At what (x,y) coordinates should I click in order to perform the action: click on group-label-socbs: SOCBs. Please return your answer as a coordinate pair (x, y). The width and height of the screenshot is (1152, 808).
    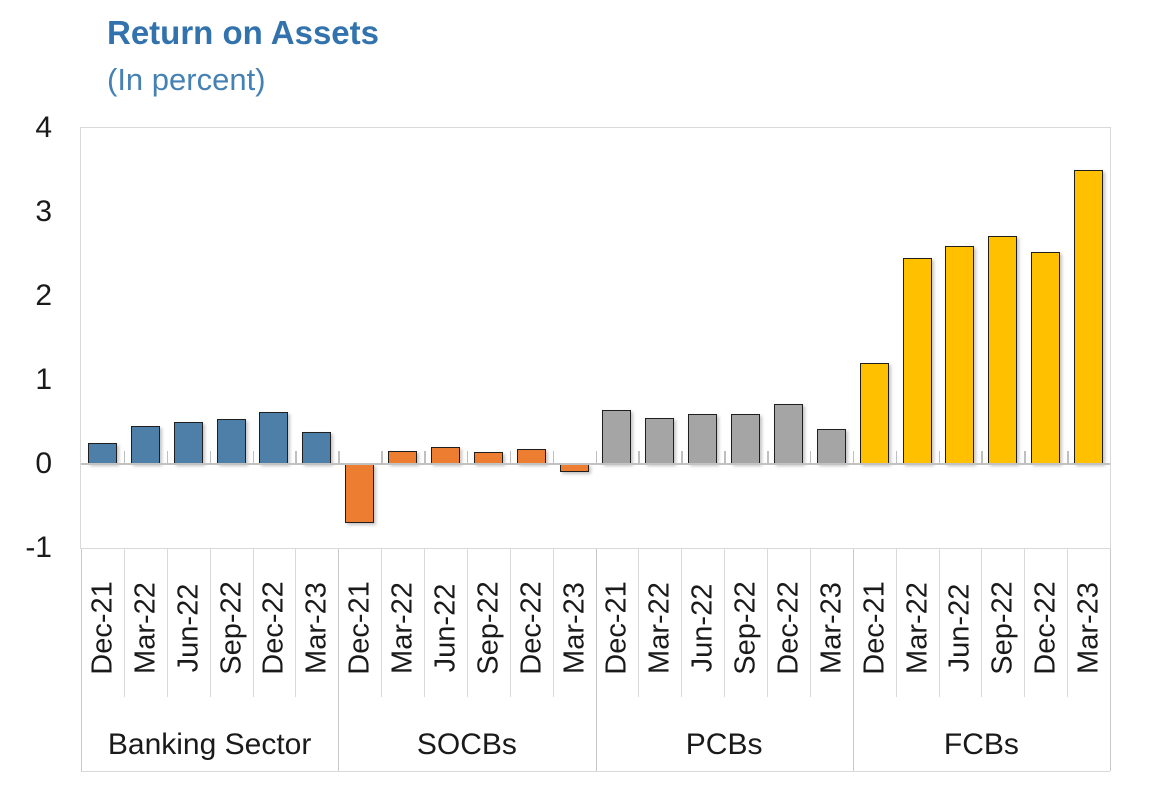
    Looking at the image, I should click on (466, 744).